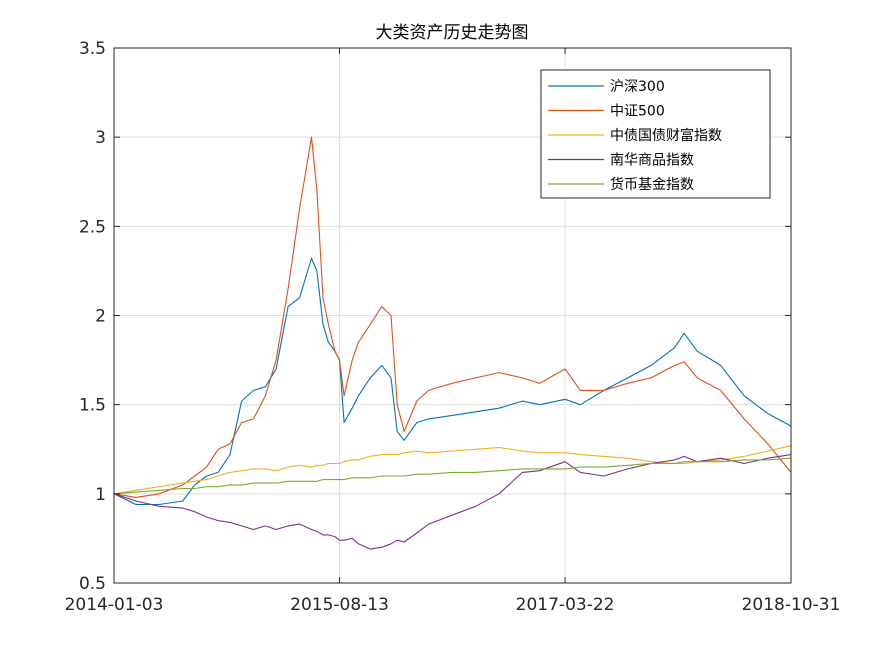 The height and width of the screenshot is (656, 875). Describe the element at coordinates (92, 227) in the screenshot. I see `y-tick-label: 2.5` at that location.